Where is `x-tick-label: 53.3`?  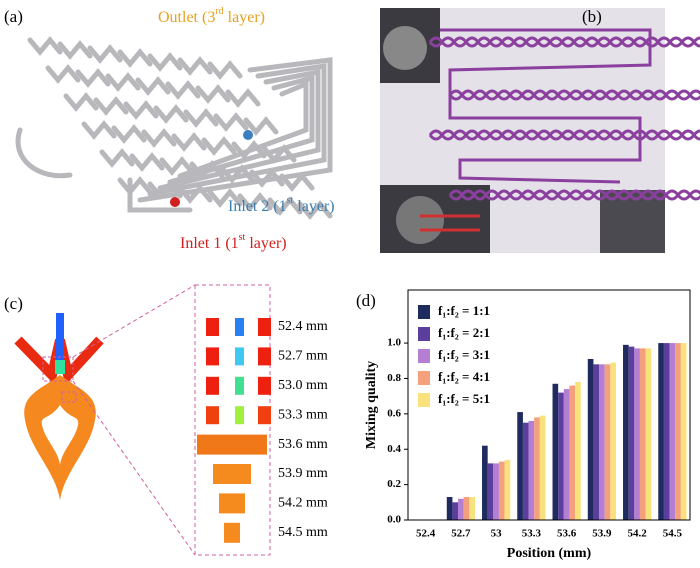
x-tick-label: 53.3 is located at coordinates (532, 534).